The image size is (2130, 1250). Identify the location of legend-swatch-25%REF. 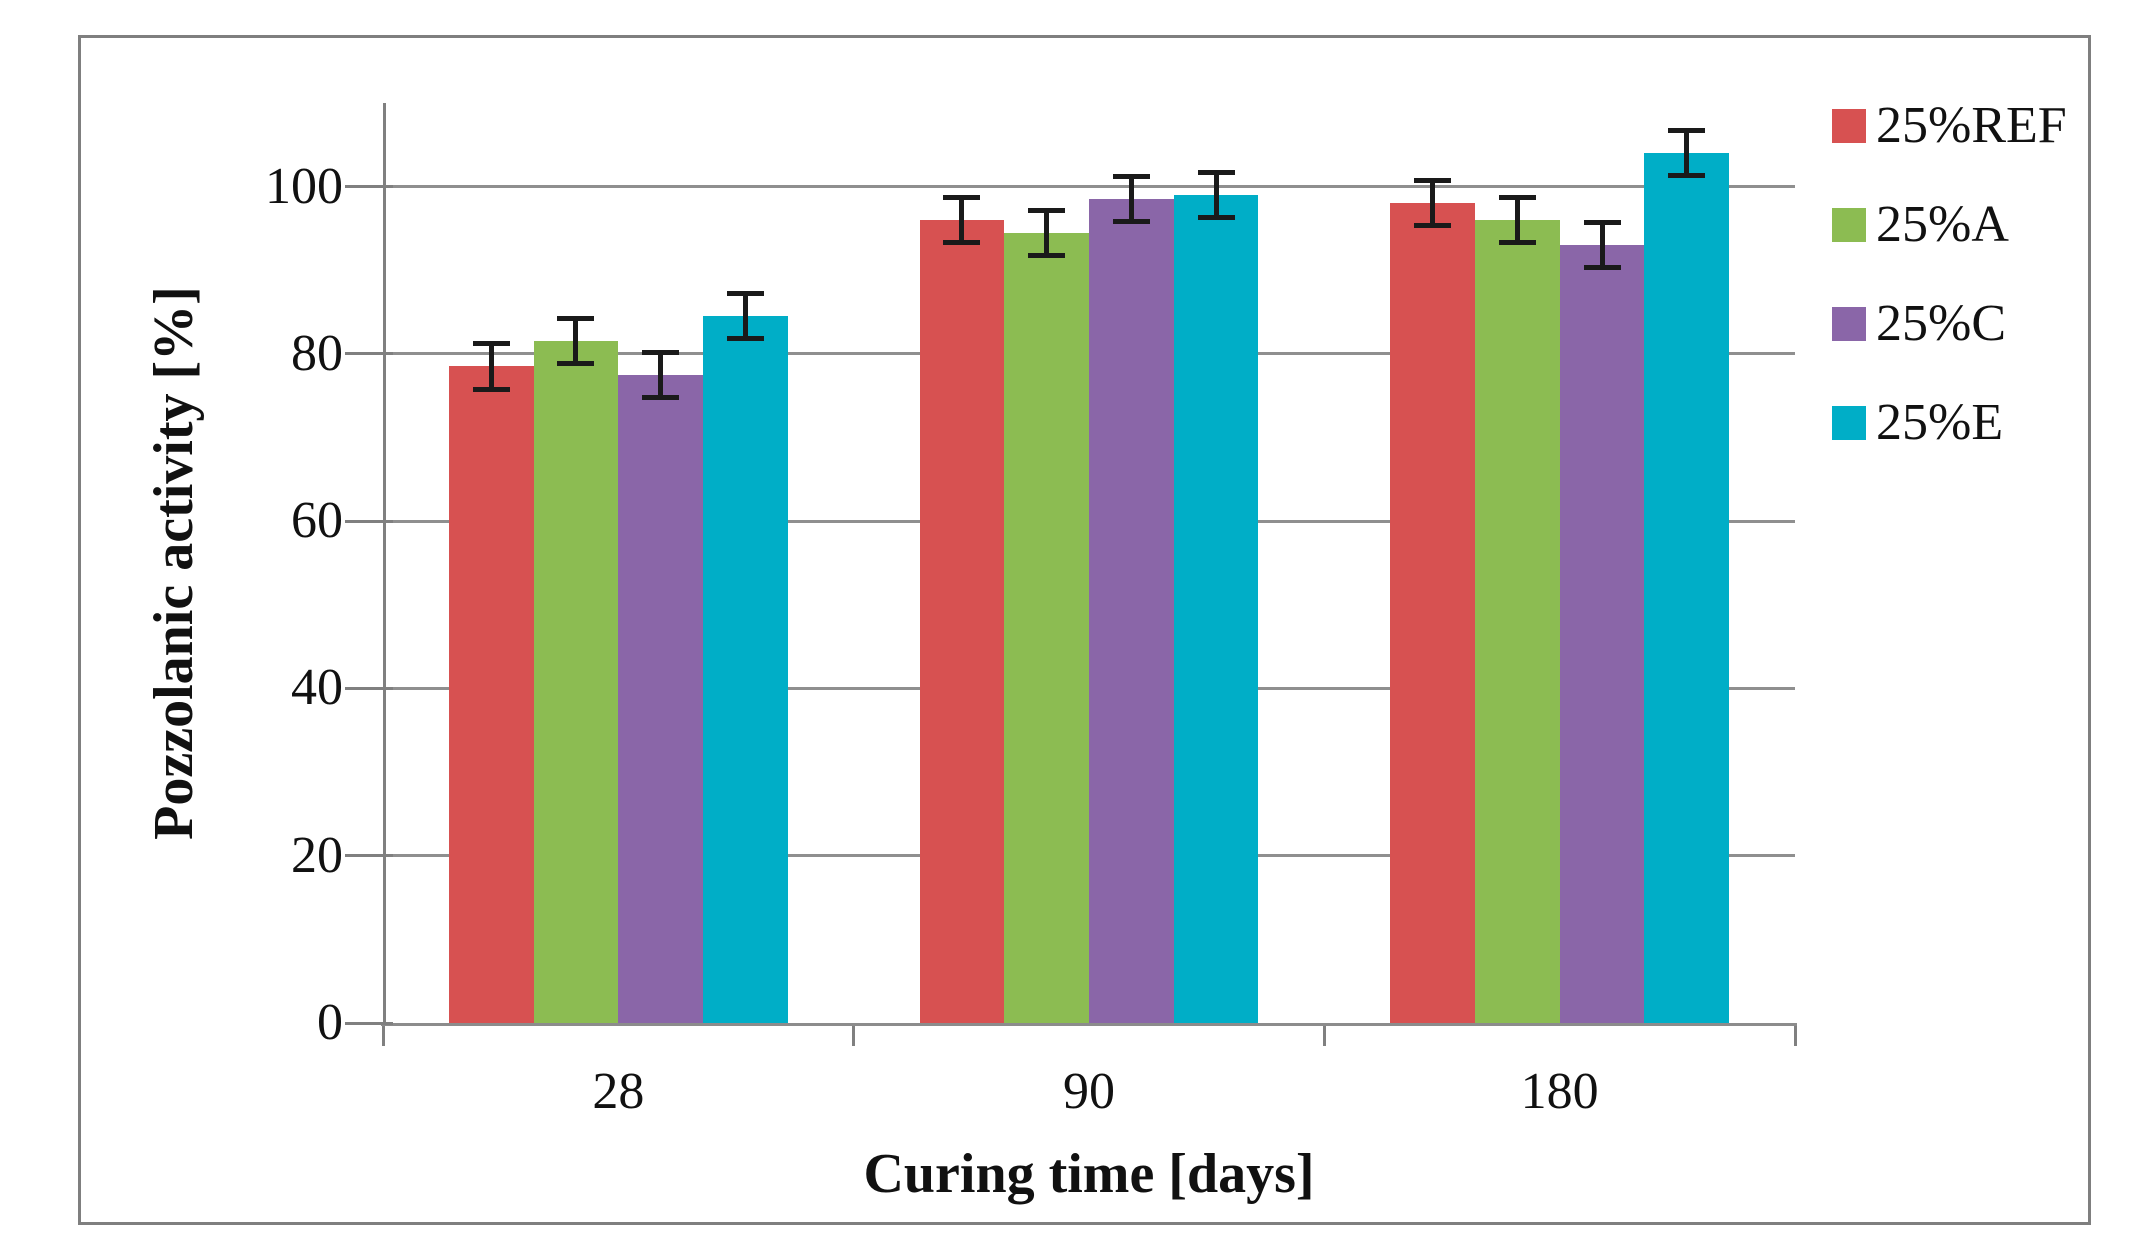
(1849, 126).